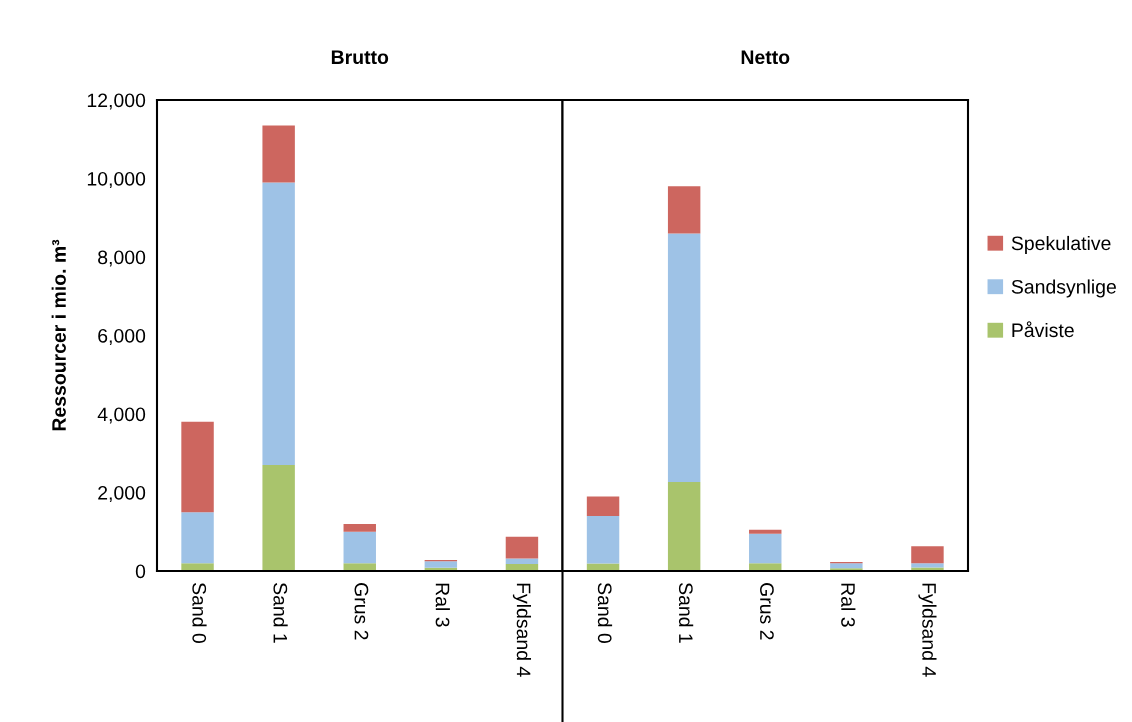 The width and height of the screenshot is (1132, 722). I want to click on legend-label: Spekulative, so click(1061, 245).